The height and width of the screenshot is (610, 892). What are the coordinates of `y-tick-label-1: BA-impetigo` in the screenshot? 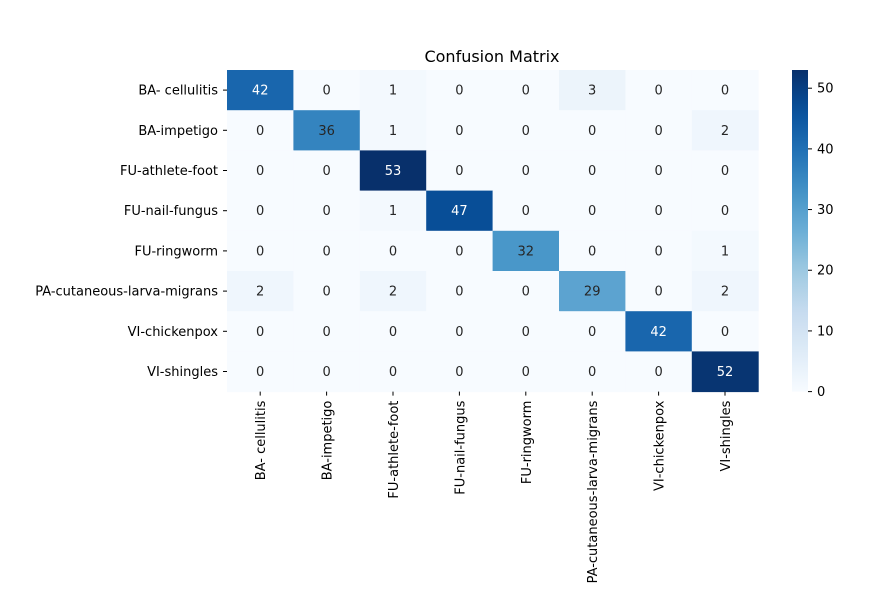 It's located at (178, 131).